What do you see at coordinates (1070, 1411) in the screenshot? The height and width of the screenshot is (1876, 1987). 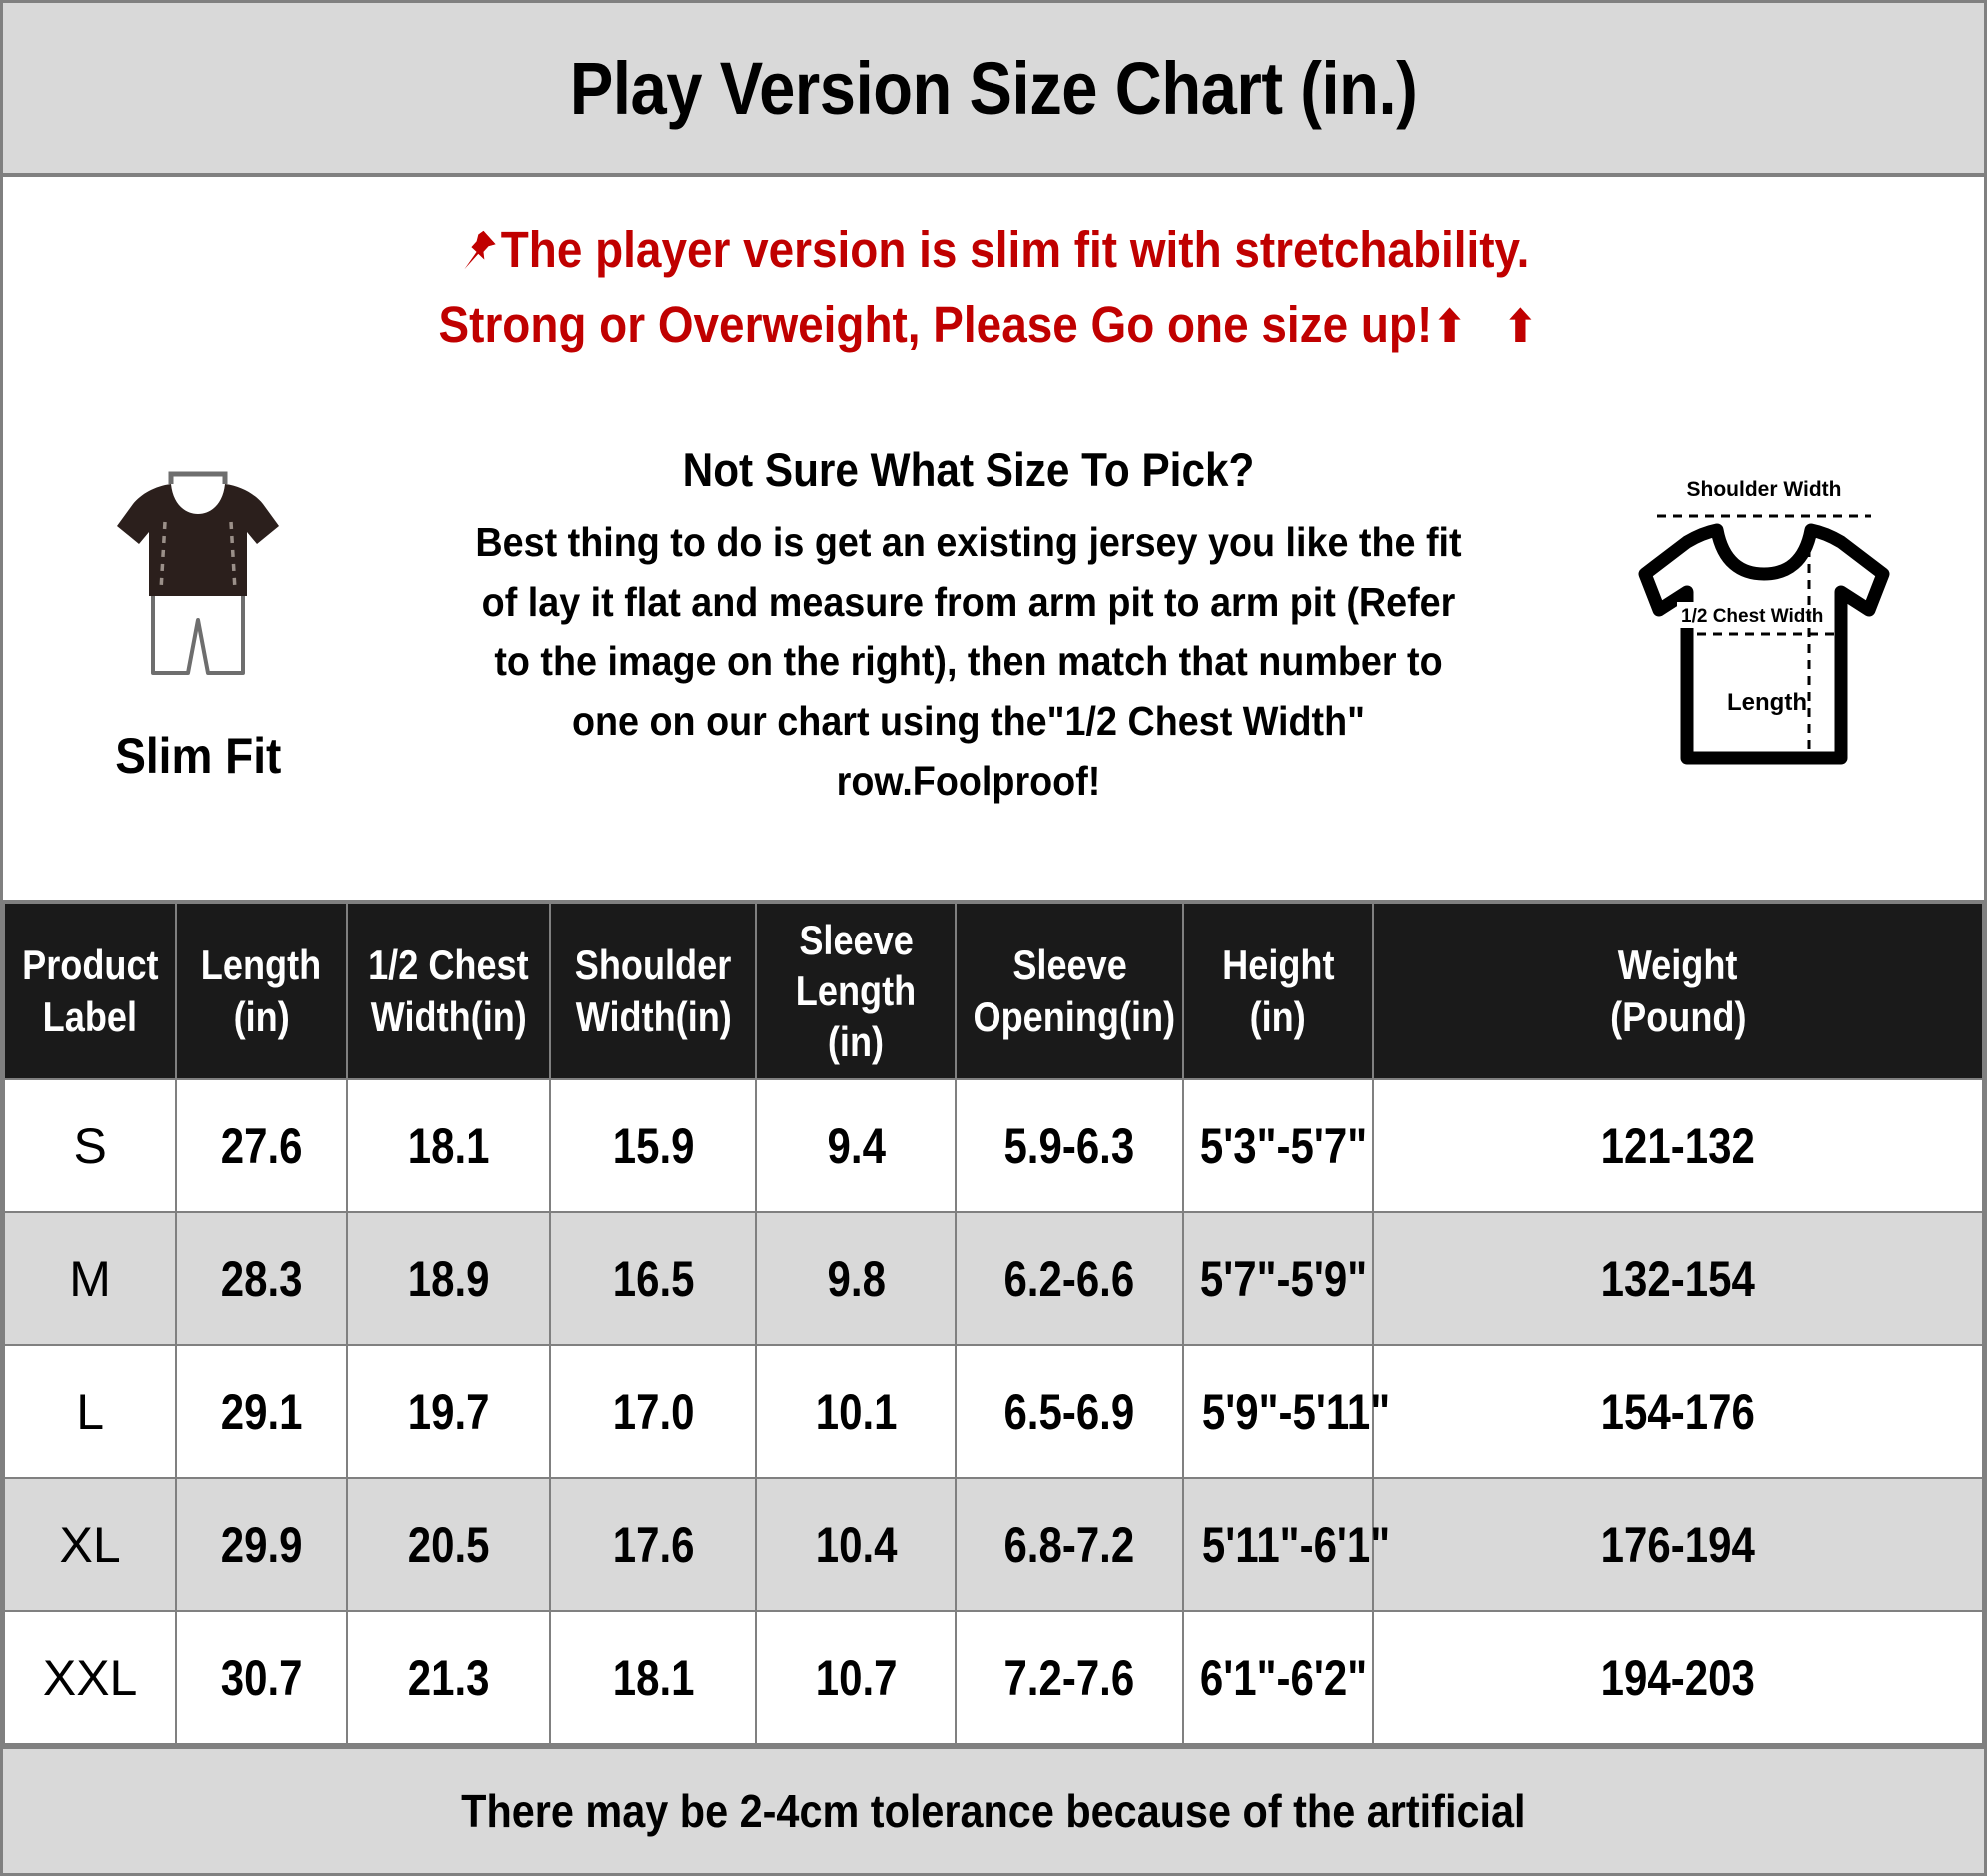 I see `cell-sleeve-opening: 6.5-6.9` at bounding box center [1070, 1411].